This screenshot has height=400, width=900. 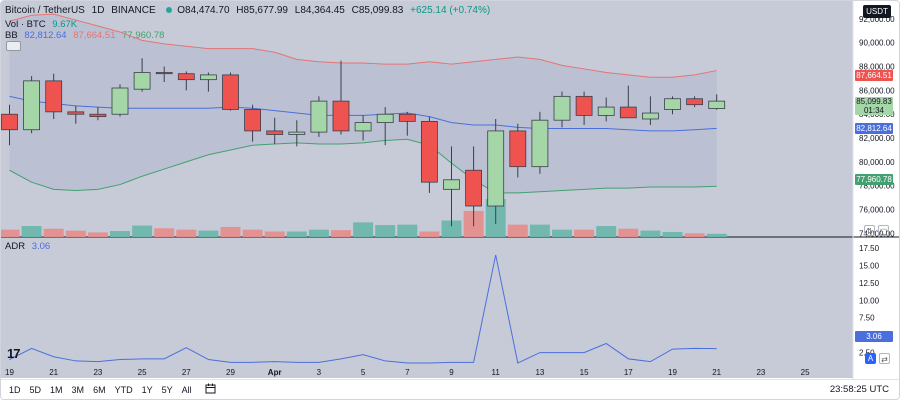 I want to click on time-tick-label: 5, so click(x=363, y=372).